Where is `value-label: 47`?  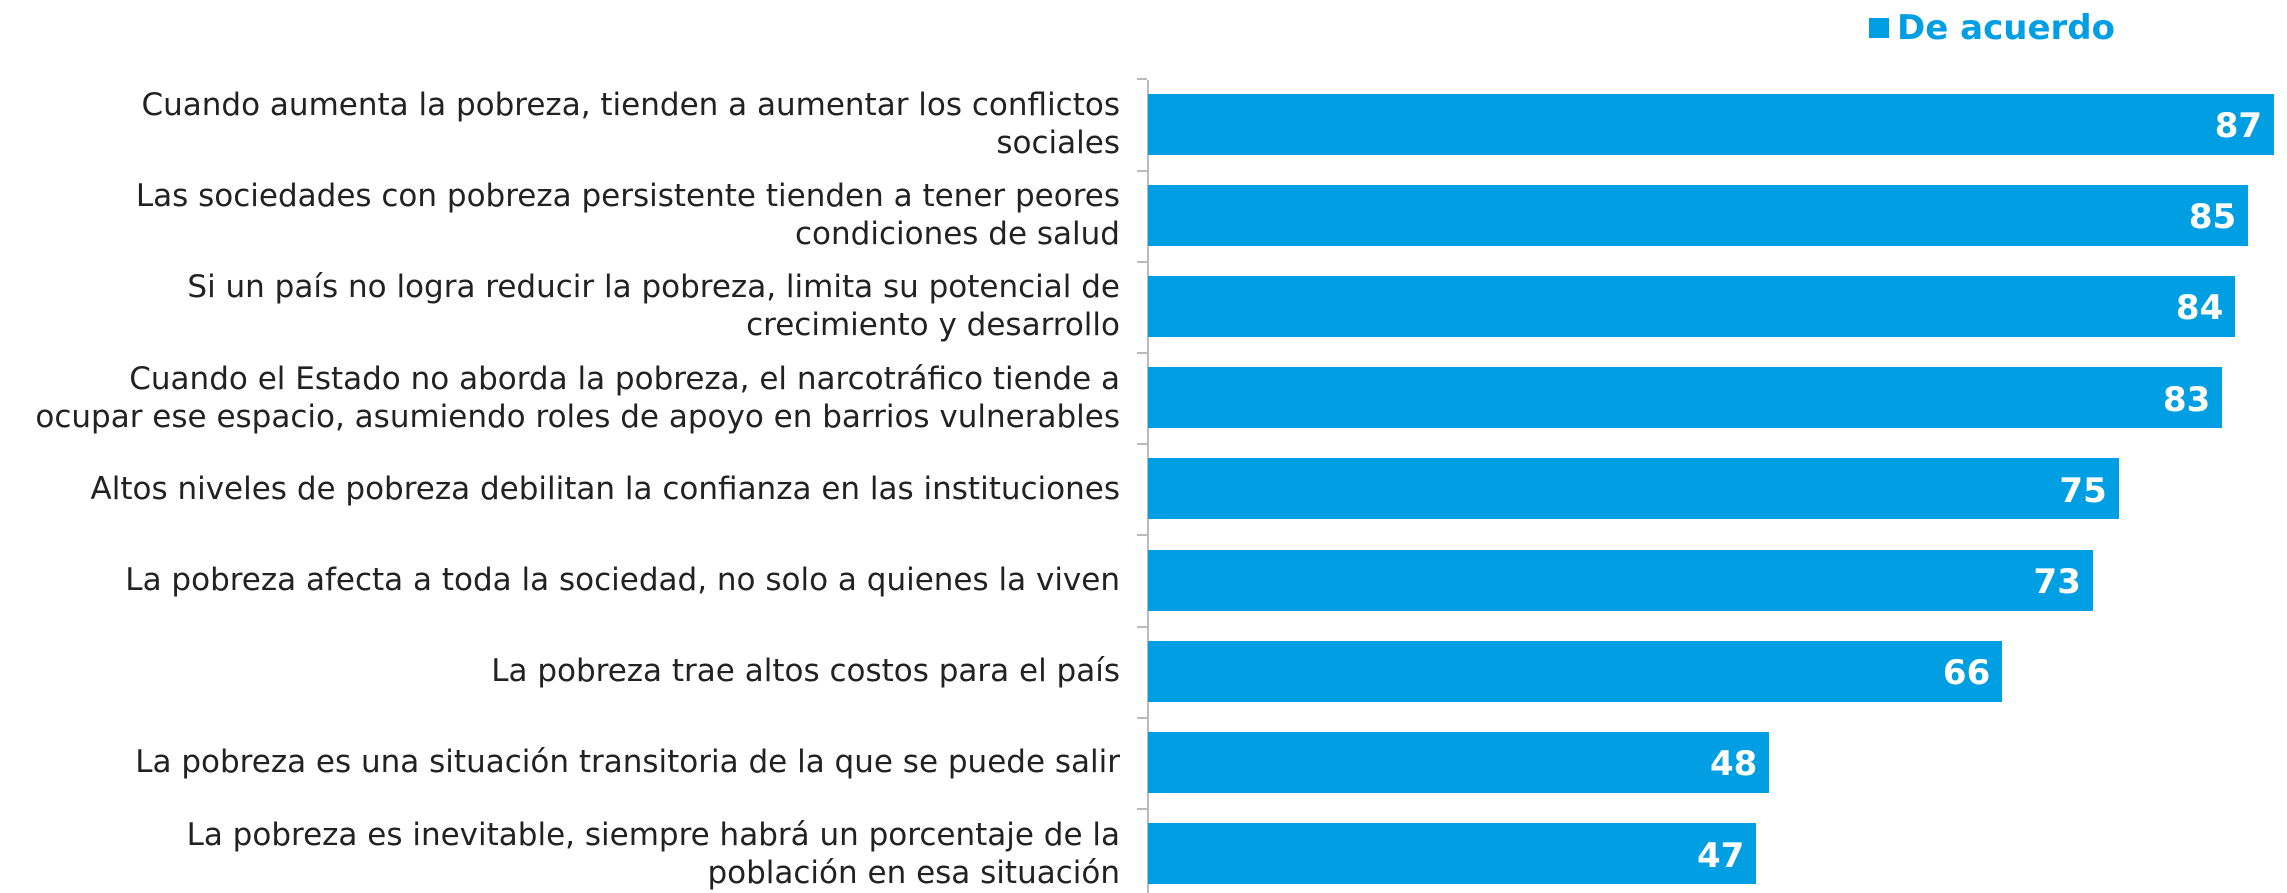 value-label: 47 is located at coordinates (1721, 855).